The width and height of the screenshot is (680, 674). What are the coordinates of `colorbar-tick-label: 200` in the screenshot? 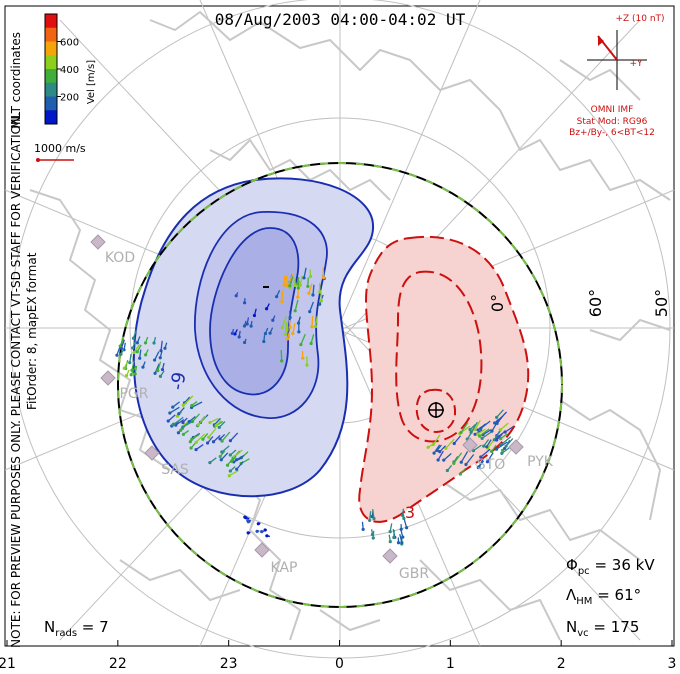 It's located at (69, 98).